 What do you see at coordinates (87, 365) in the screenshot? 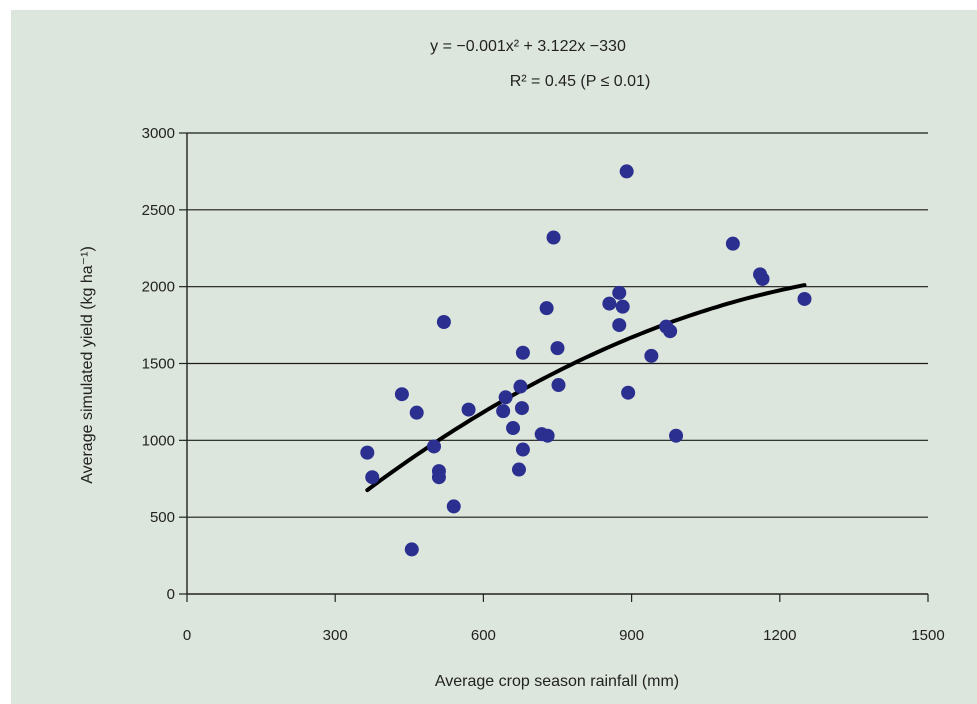
I see `y-axis-label: Average simulated yield (kg ha⁻¹)` at bounding box center [87, 365].